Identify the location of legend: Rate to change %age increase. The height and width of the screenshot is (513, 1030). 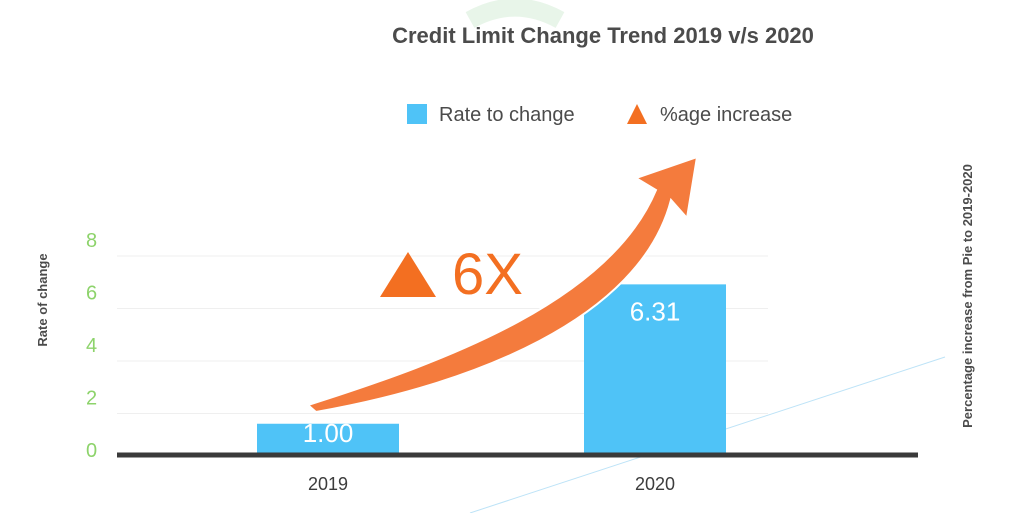
(599, 115).